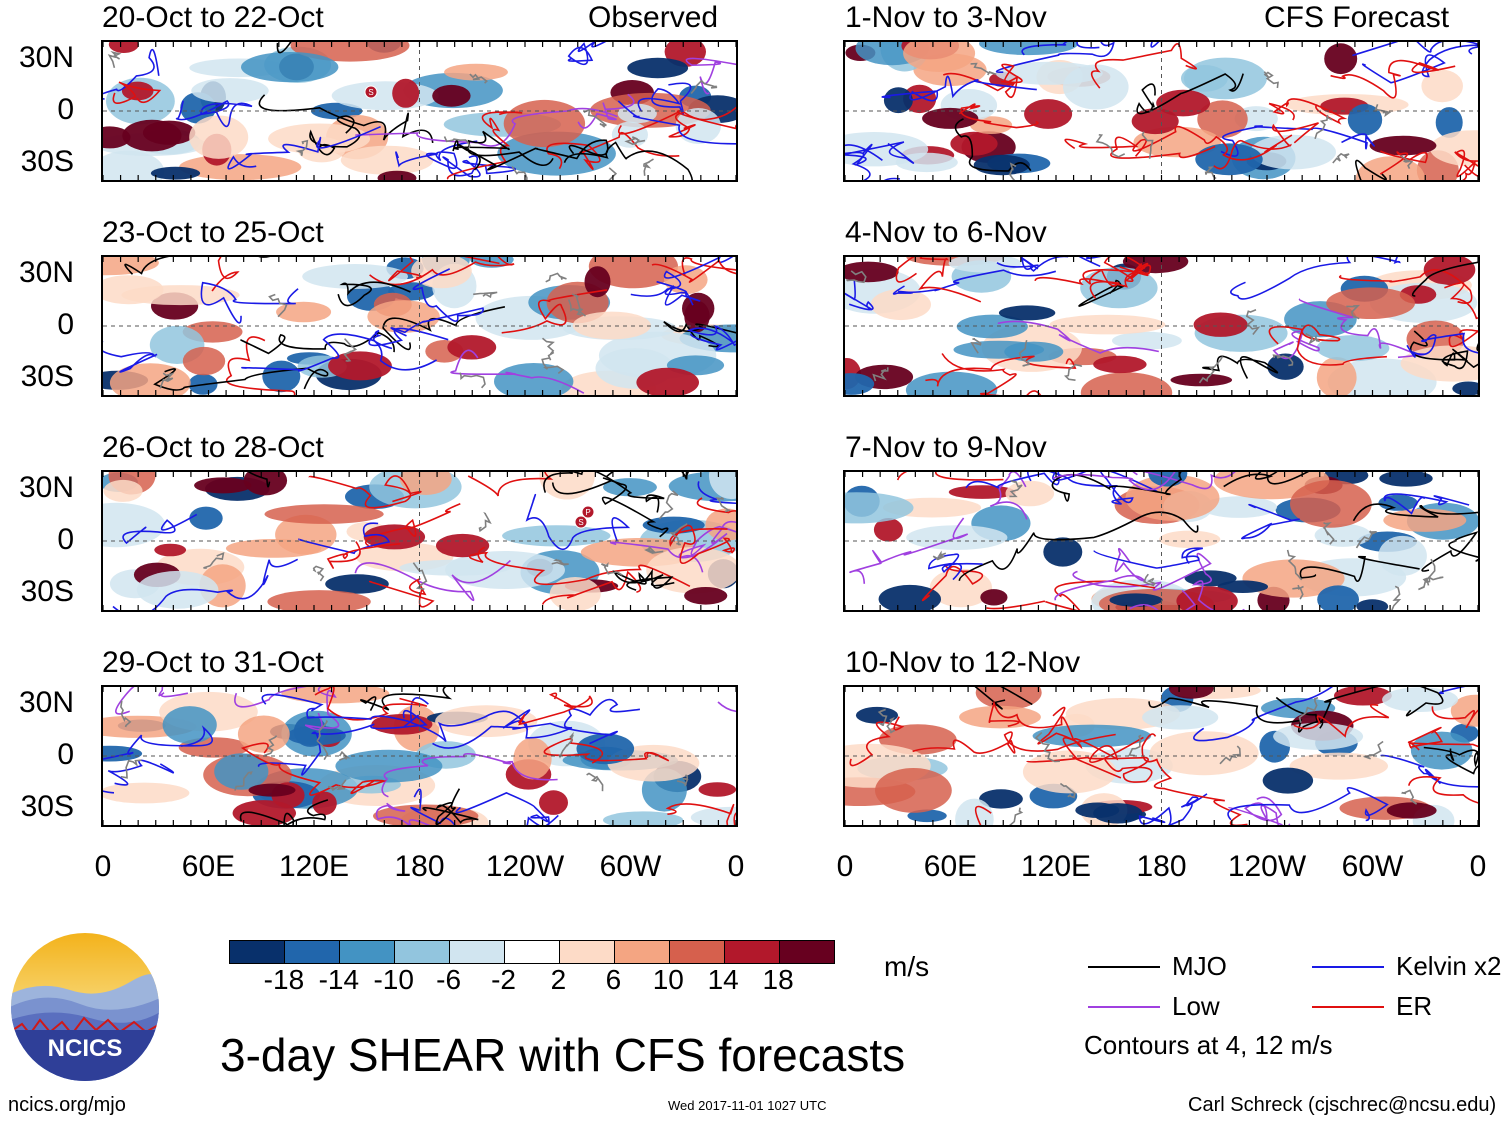 The width and height of the screenshot is (1510, 1121). What do you see at coordinates (558, 979) in the screenshot?
I see `colorbar-level-label: 2` at bounding box center [558, 979].